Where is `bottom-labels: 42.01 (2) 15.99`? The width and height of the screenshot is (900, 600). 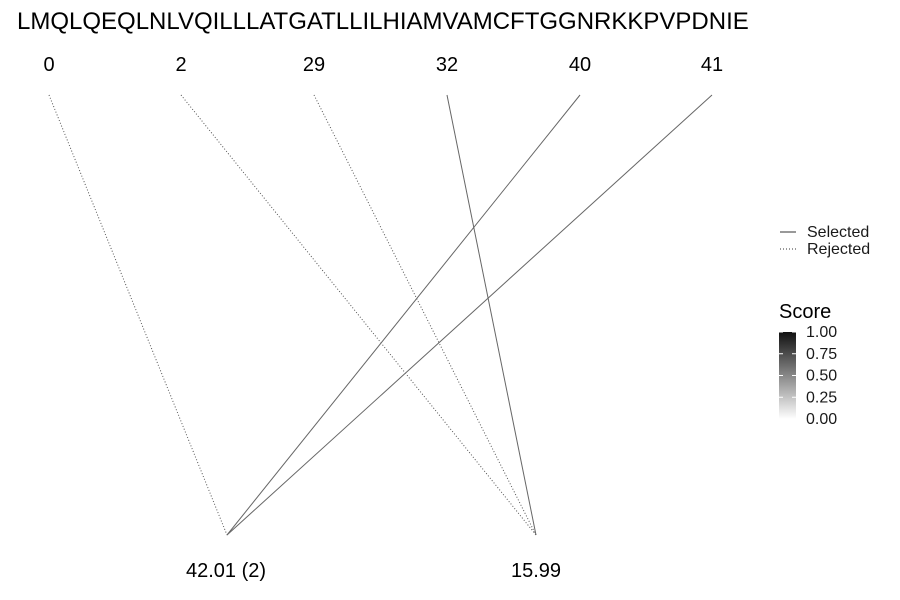 bottom-labels: 42.01 (2) 15.99 is located at coordinates (373, 571).